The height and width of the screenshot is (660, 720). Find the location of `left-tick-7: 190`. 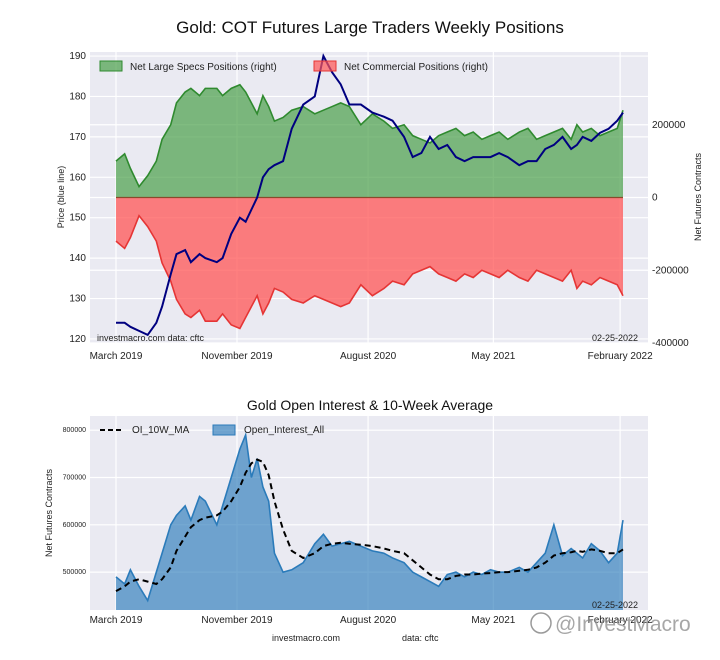

left-tick-7: 190 is located at coordinates (77, 56).